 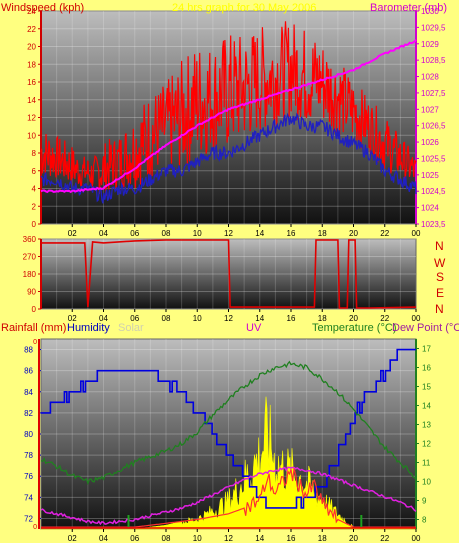 I want to click on temperature-ytick-label: 17, so click(x=426, y=349).